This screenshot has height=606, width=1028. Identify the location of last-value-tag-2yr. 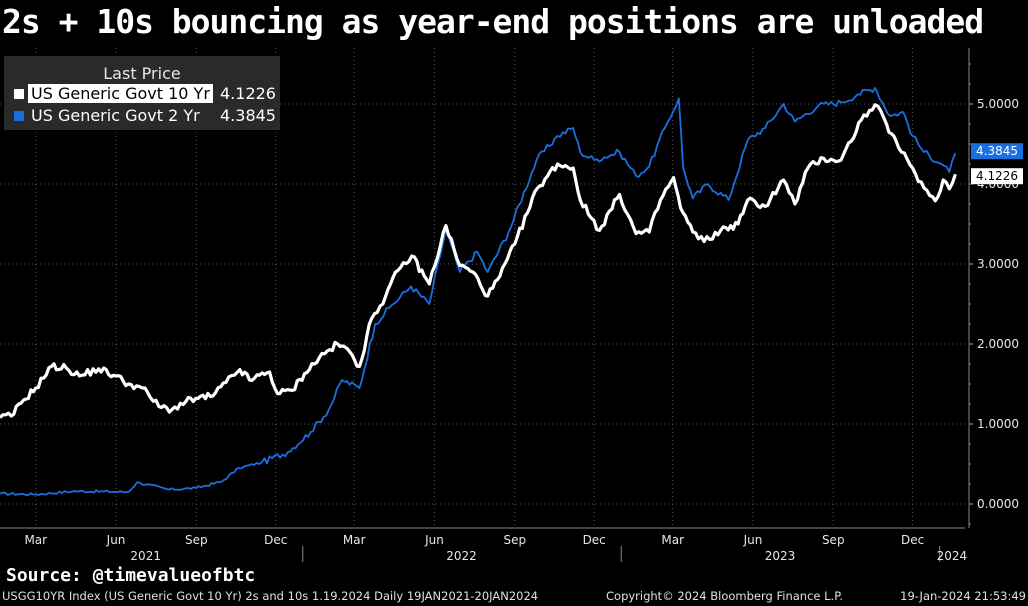
(997, 151).